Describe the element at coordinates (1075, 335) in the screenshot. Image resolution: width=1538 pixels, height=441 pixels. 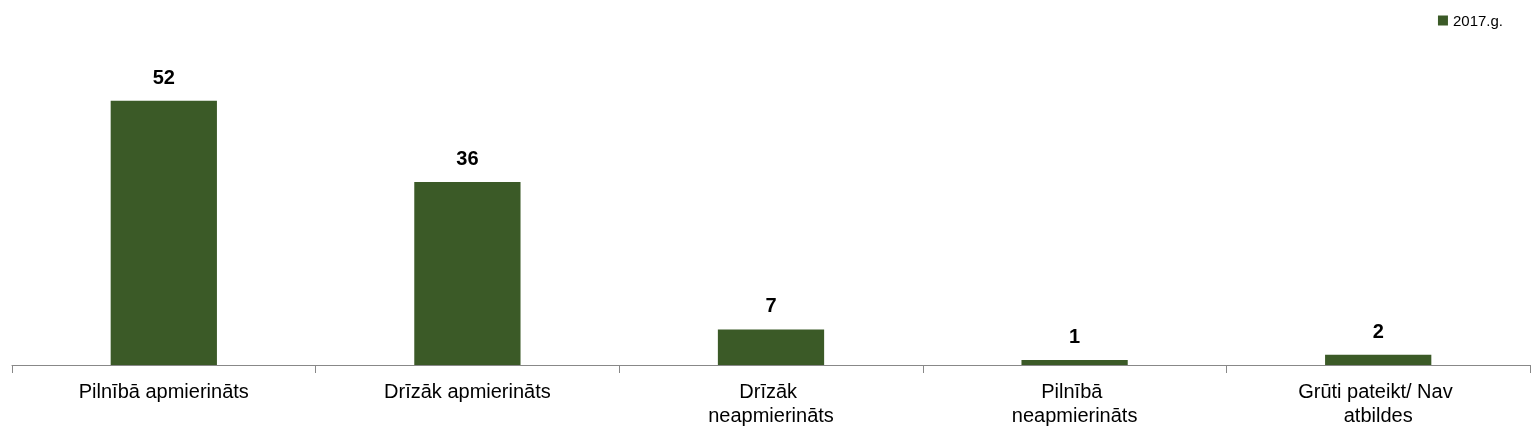
I see `data-label: 1` at that location.